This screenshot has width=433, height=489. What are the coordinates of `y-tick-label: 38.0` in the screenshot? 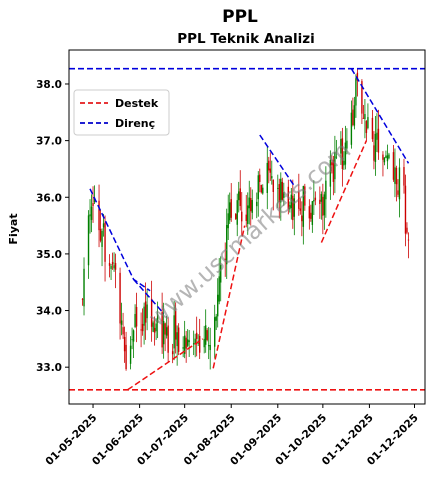 It's located at (49, 85).